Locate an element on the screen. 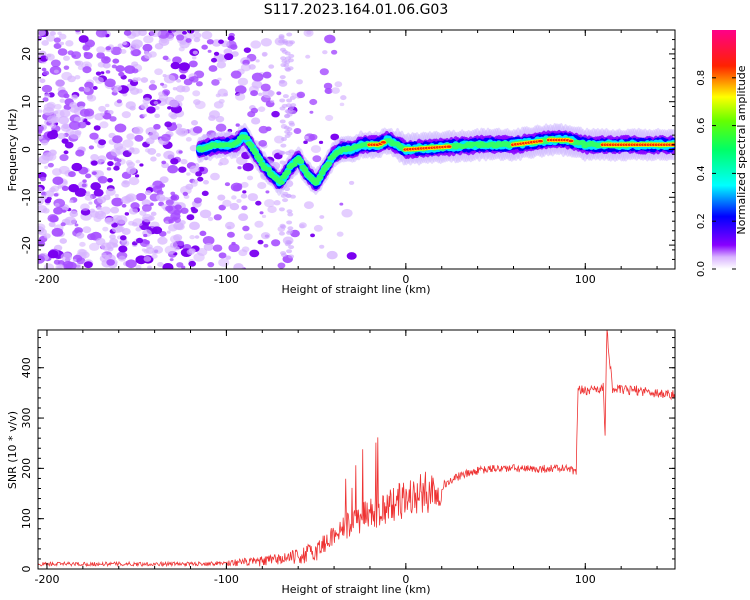 The height and width of the screenshot is (600, 750). colorbar-tick-label: 0.6 is located at coordinates (701, 126).